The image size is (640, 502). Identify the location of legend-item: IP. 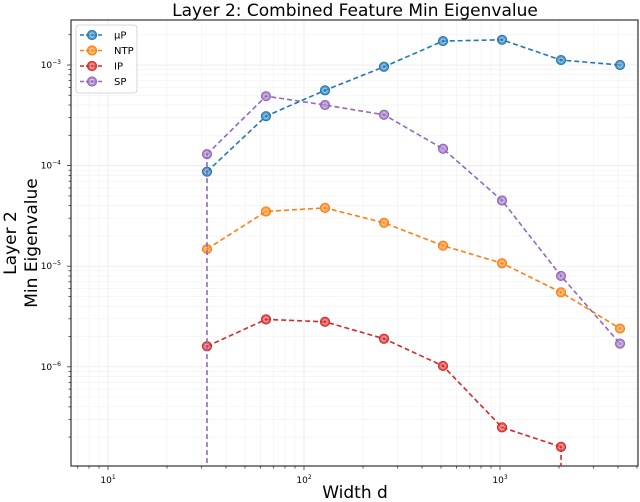
(101, 66).